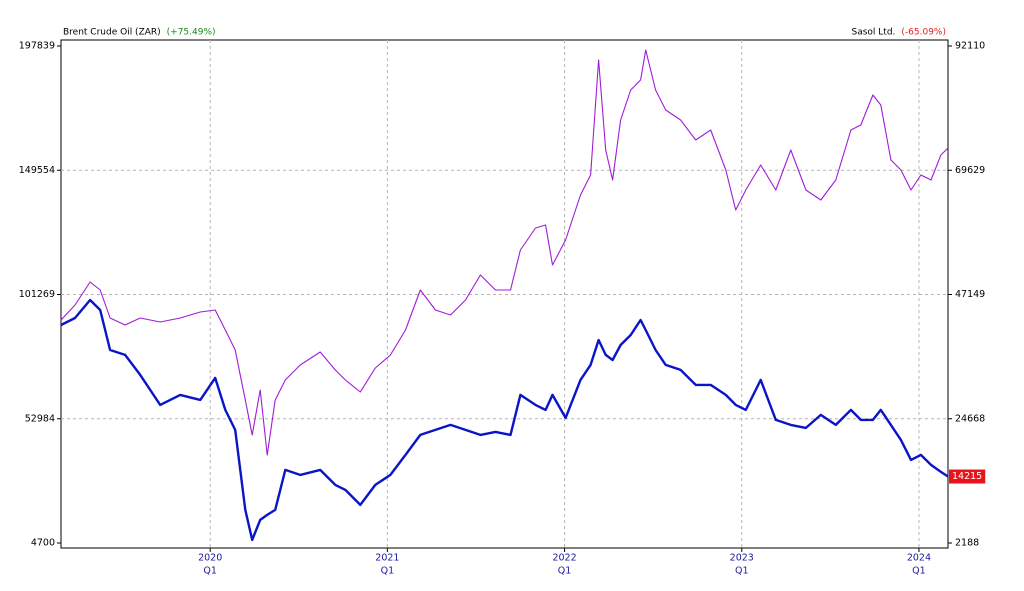  What do you see at coordinates (210, 558) in the screenshot?
I see `x-tick-label: 2020` at bounding box center [210, 558].